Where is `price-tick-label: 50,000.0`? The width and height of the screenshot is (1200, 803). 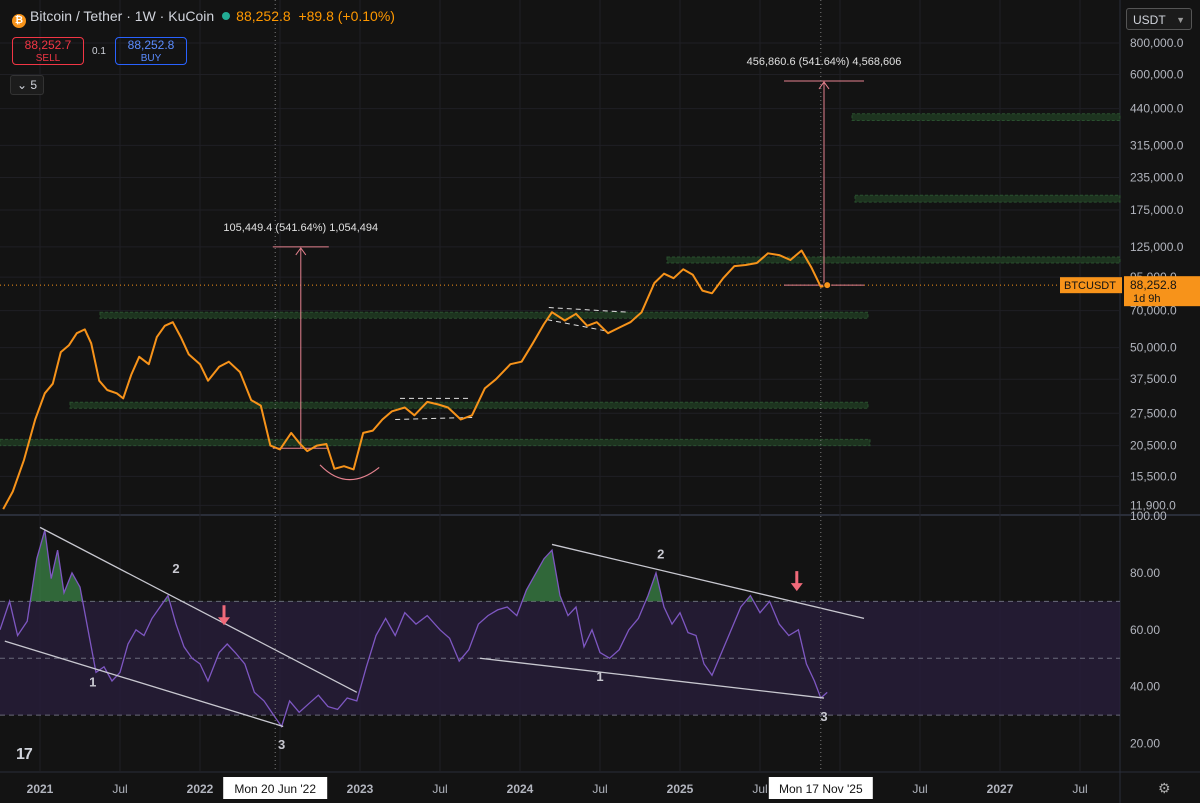 price-tick-label: 50,000.0 is located at coordinates (1153, 348).